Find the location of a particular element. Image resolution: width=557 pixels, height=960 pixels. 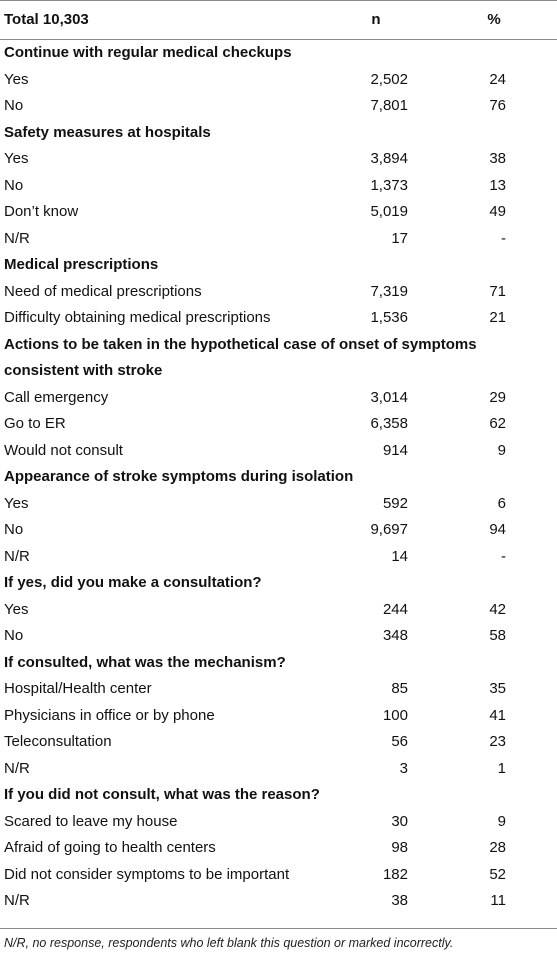

row-percent: 49 is located at coordinates (497, 211).